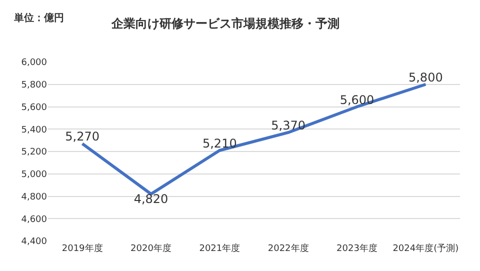  What do you see at coordinates (225, 23) in the screenshot?
I see `chart-title: 企業向け研修サービス市場規模推移・予測` at bounding box center [225, 23].